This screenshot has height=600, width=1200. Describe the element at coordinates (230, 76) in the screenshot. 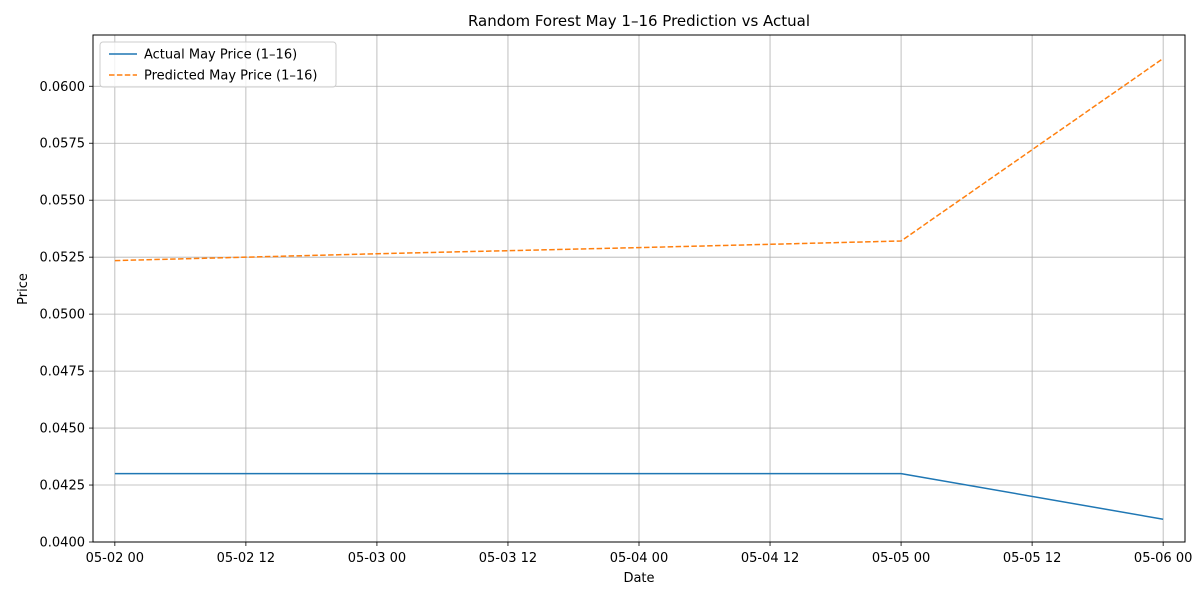

I see `legend-label: Predicted May Price (1–16)` at that location.